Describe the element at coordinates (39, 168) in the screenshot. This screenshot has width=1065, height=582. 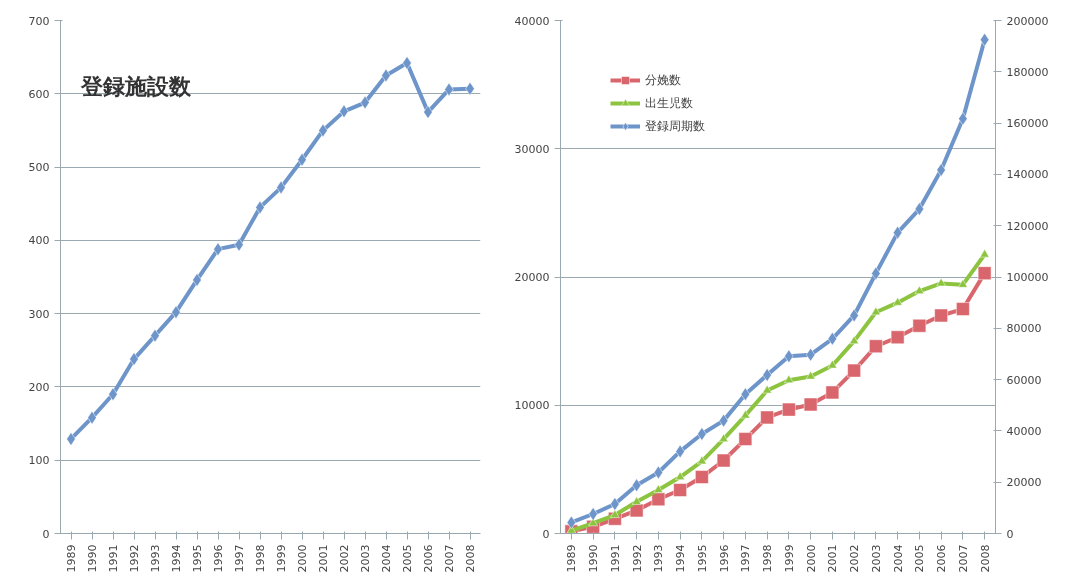
I see `y-tick-label: 500` at that location.